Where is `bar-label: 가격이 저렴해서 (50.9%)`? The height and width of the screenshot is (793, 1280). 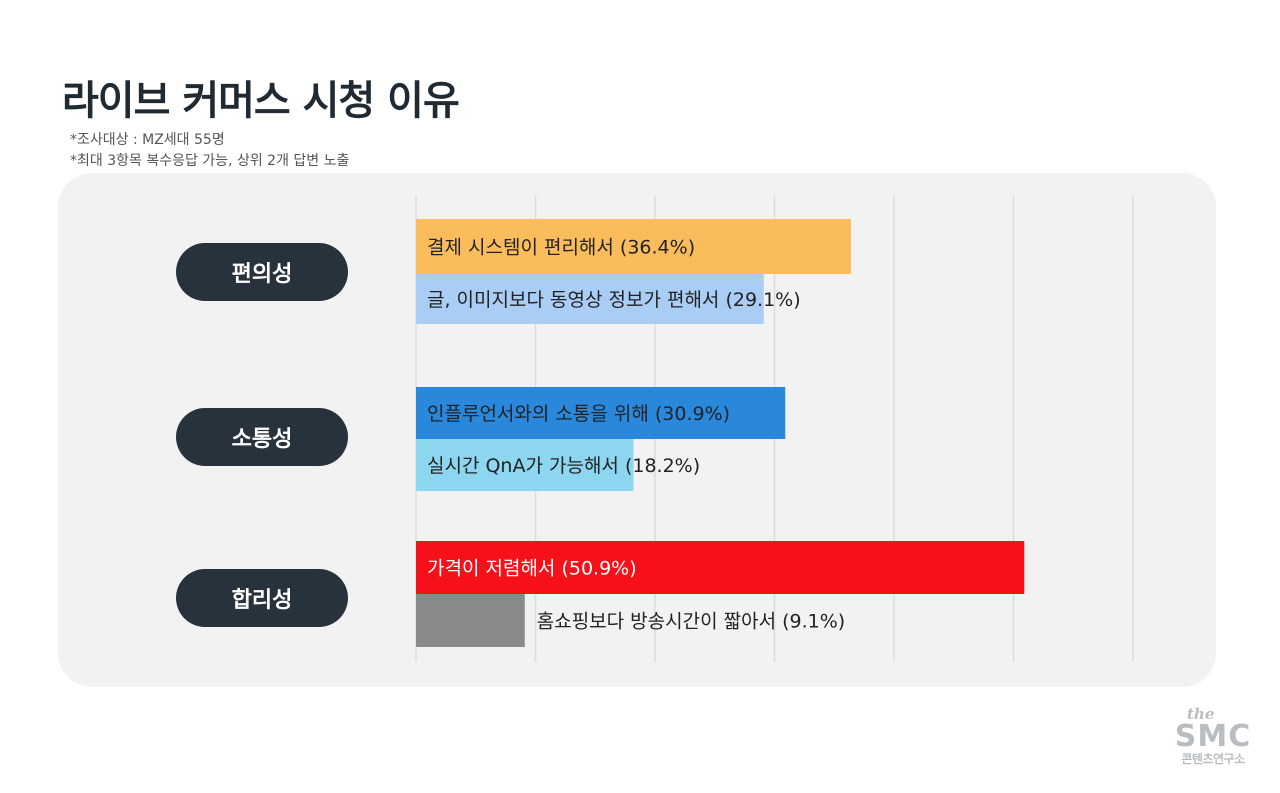 bar-label: 가격이 저렴해서 (50.9%) is located at coordinates (532, 569).